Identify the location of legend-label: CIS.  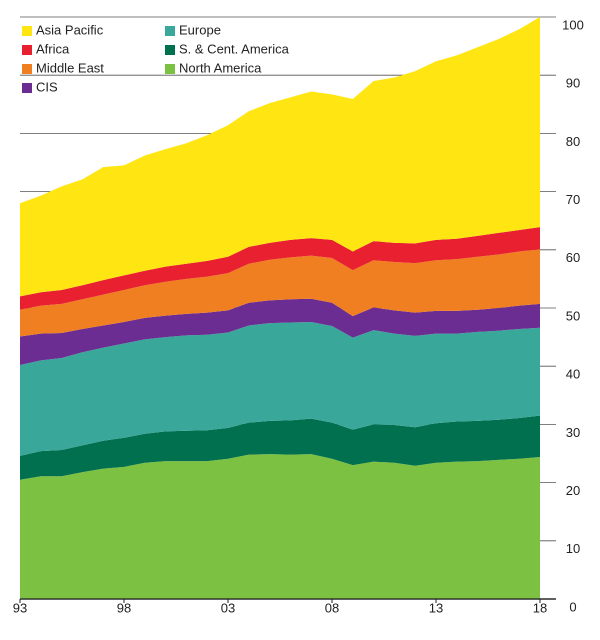
(47, 86).